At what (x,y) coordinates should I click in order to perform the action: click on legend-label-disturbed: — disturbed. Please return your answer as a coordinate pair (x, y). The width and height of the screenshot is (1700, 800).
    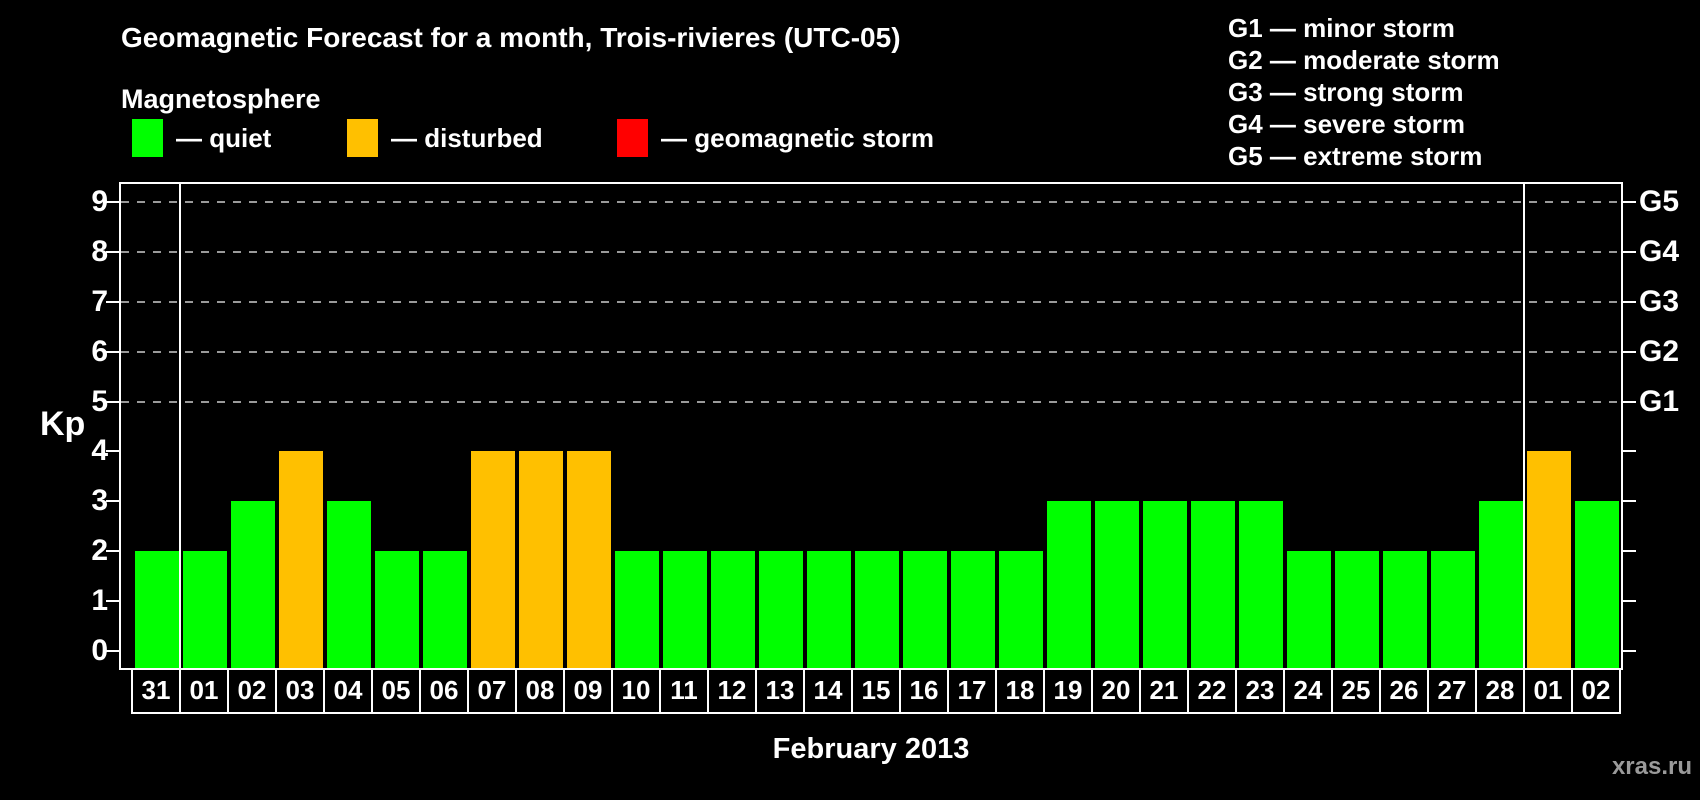
    Looking at the image, I should click on (467, 137).